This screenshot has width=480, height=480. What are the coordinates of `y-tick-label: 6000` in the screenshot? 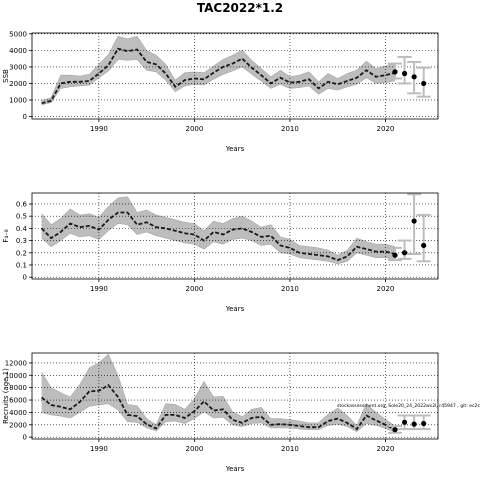 It's located at (18, 401).